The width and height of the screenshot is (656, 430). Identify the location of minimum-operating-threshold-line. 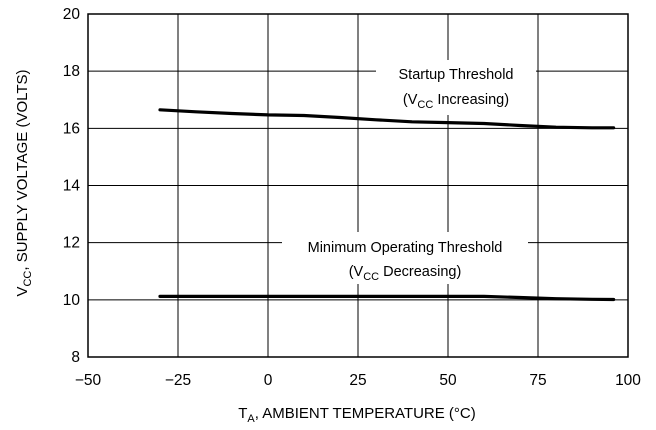
(387, 298).